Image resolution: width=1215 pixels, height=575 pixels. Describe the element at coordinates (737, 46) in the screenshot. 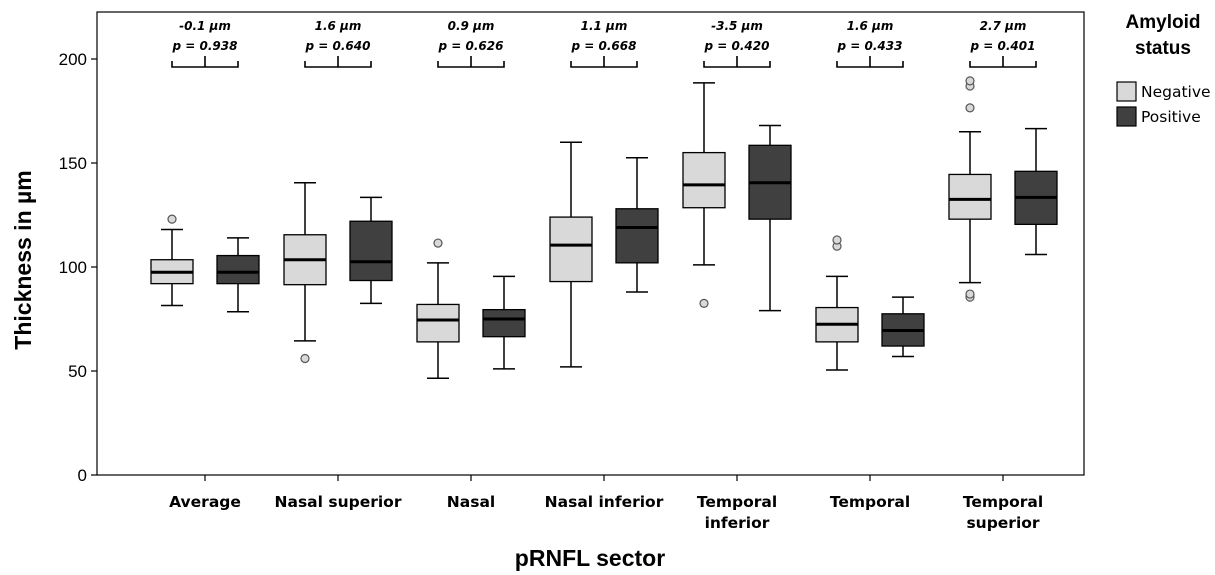

I see `p-value-label: p = 0.420` at that location.